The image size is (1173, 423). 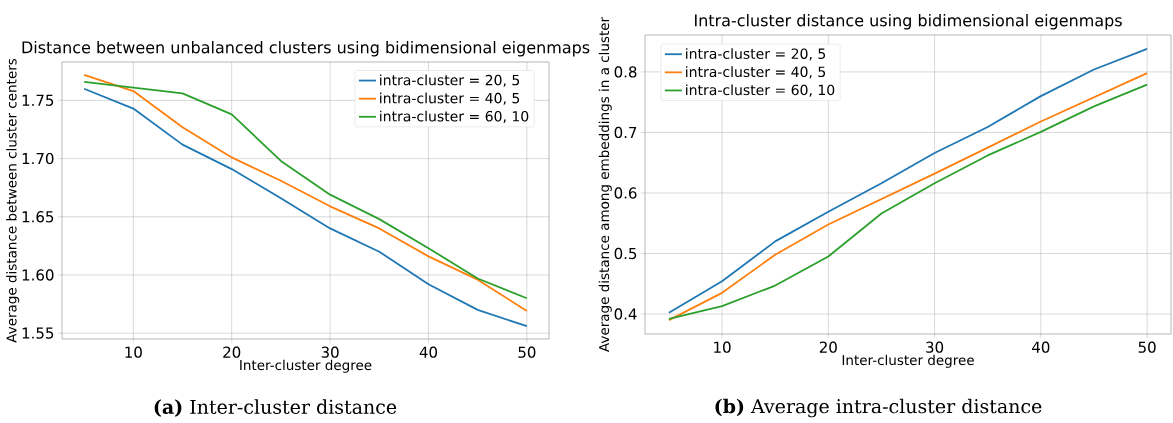 I want to click on chart-title: Distance between unbalanced clusters using bidimensional eigenmaps, so click(x=306, y=49).